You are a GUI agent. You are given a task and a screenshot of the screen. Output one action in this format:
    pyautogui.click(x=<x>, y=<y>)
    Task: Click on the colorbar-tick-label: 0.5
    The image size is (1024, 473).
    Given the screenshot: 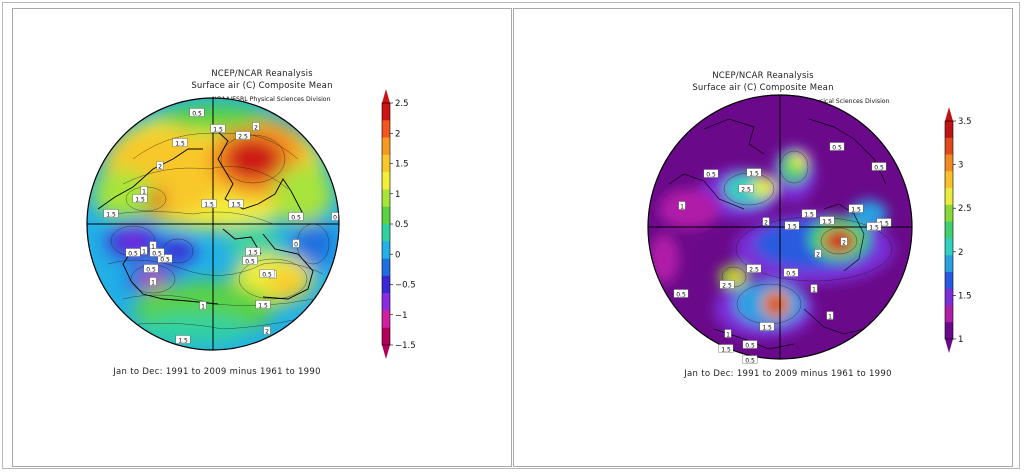 What is the action you would take?
    pyautogui.click(x=402, y=225)
    